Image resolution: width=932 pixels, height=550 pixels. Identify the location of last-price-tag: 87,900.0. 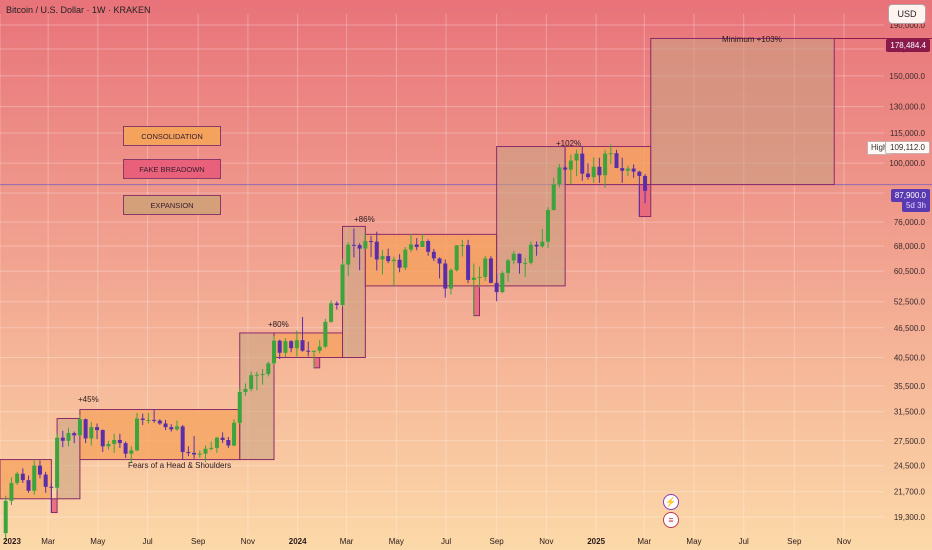
(910, 195).